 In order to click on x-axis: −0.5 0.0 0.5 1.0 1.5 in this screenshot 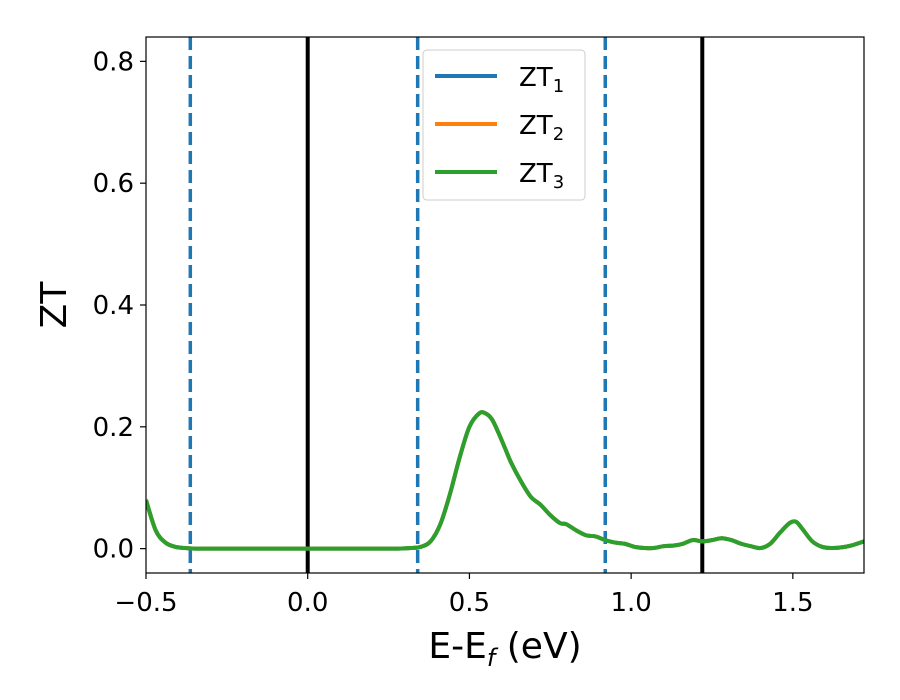, I will do `click(464, 595)`.